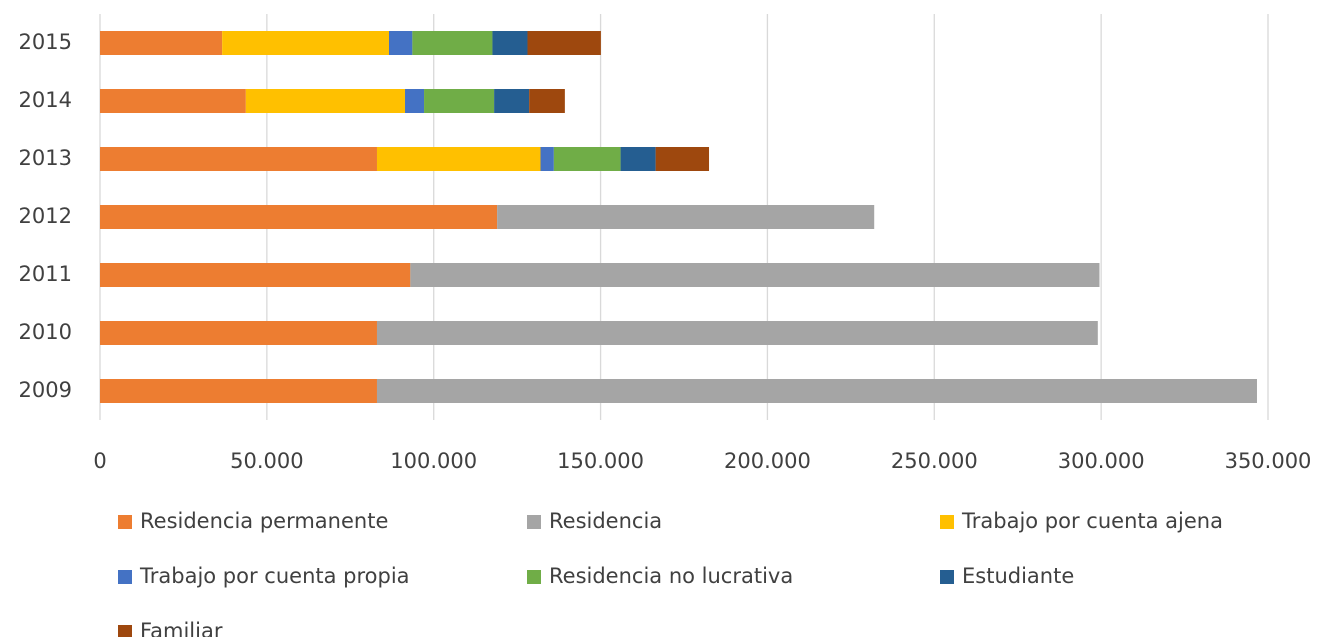  Describe the element at coordinates (45, 100) in the screenshot. I see `y-tick-label: 2014` at that location.